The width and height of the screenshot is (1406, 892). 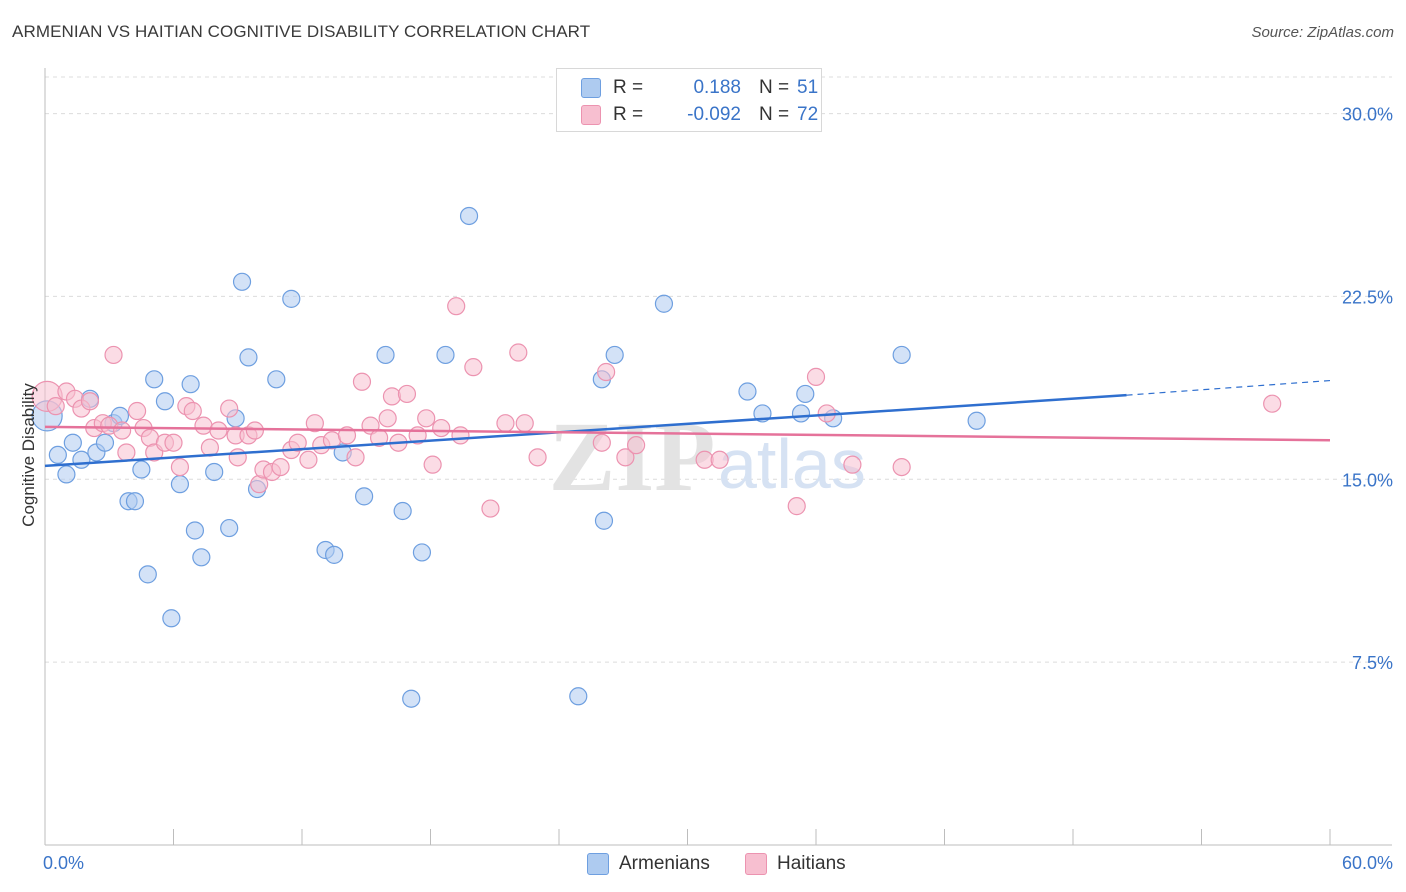 What do you see at coordinates (28, 455) in the screenshot?
I see `y-axis-title: Cognitive Disability` at bounding box center [28, 455].